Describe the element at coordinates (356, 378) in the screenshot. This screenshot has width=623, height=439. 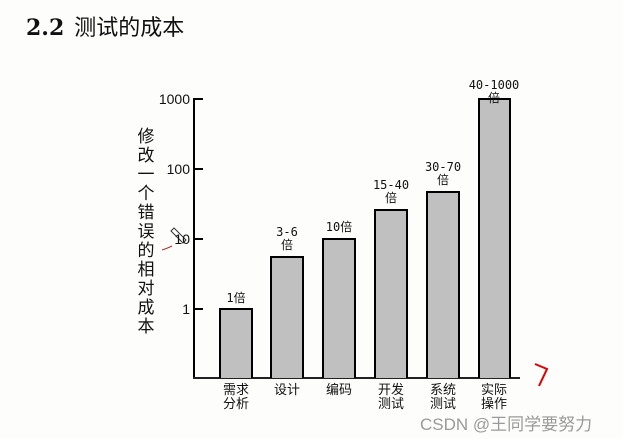
I see `x-axis` at that location.